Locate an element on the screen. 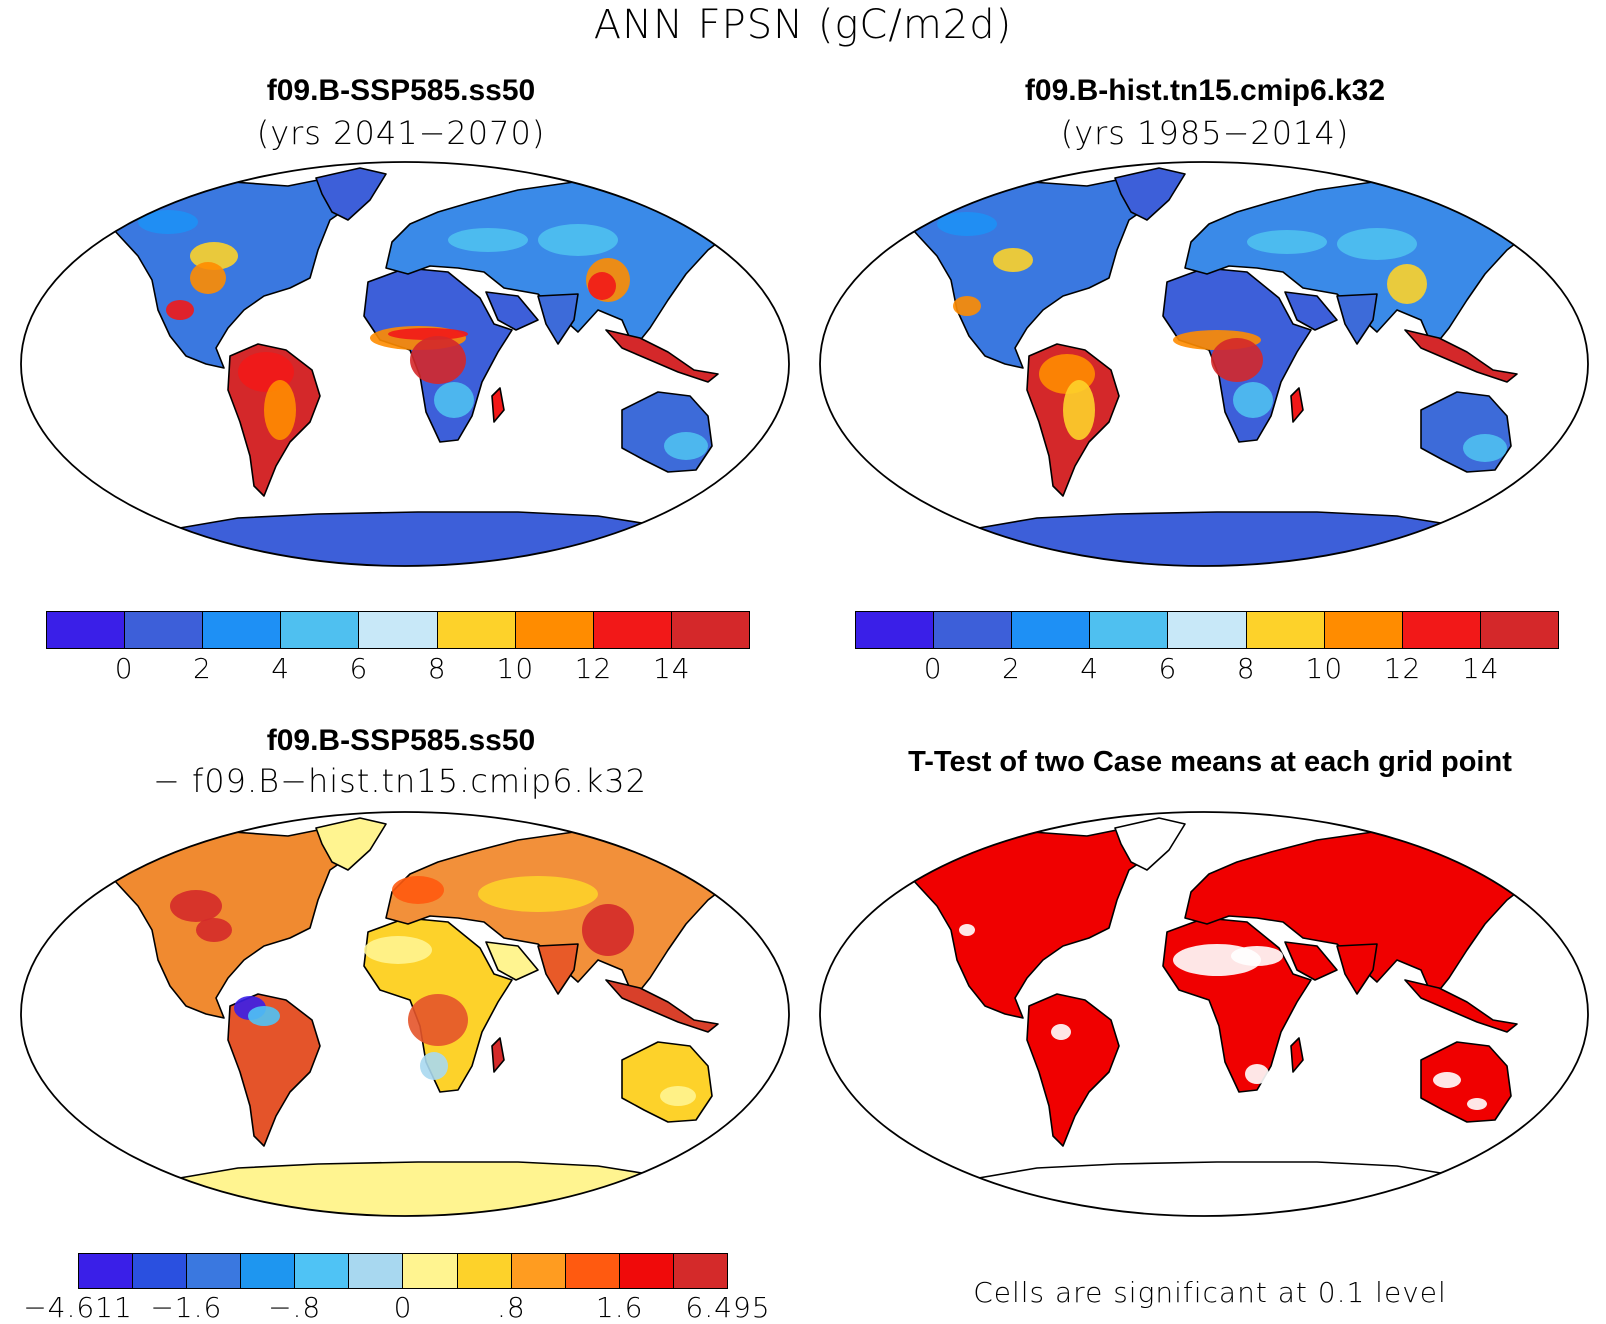 This screenshot has height=1324, width=1606. landmass-eurasia is located at coordinates (1366, 914).